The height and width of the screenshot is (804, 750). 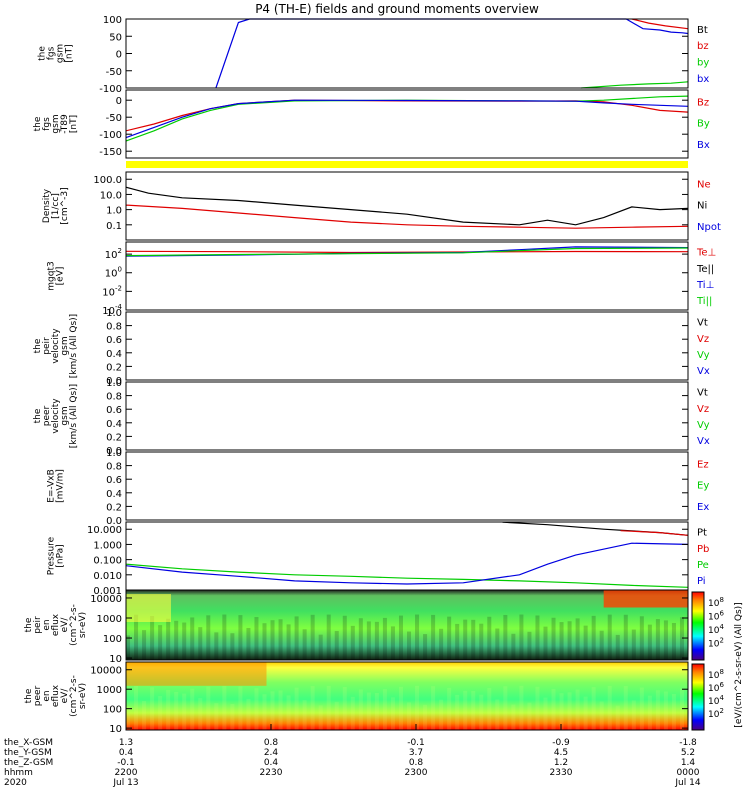 I want to click on legend-entry-bz: Bz, so click(x=703, y=102).